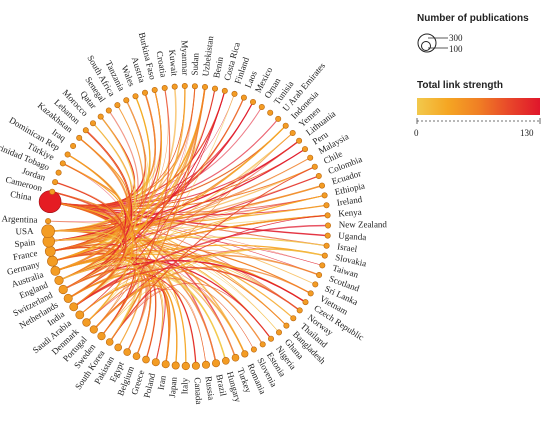 The width and height of the screenshot is (550, 428). Describe the element at coordinates (310, 157) in the screenshot. I see `node-malaysia` at that location.